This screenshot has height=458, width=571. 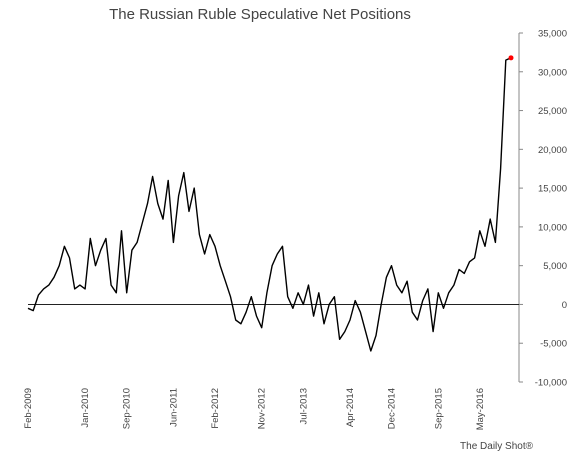 What do you see at coordinates (480, 409) in the screenshot?
I see `x-tick-label: May-2016` at bounding box center [480, 409].